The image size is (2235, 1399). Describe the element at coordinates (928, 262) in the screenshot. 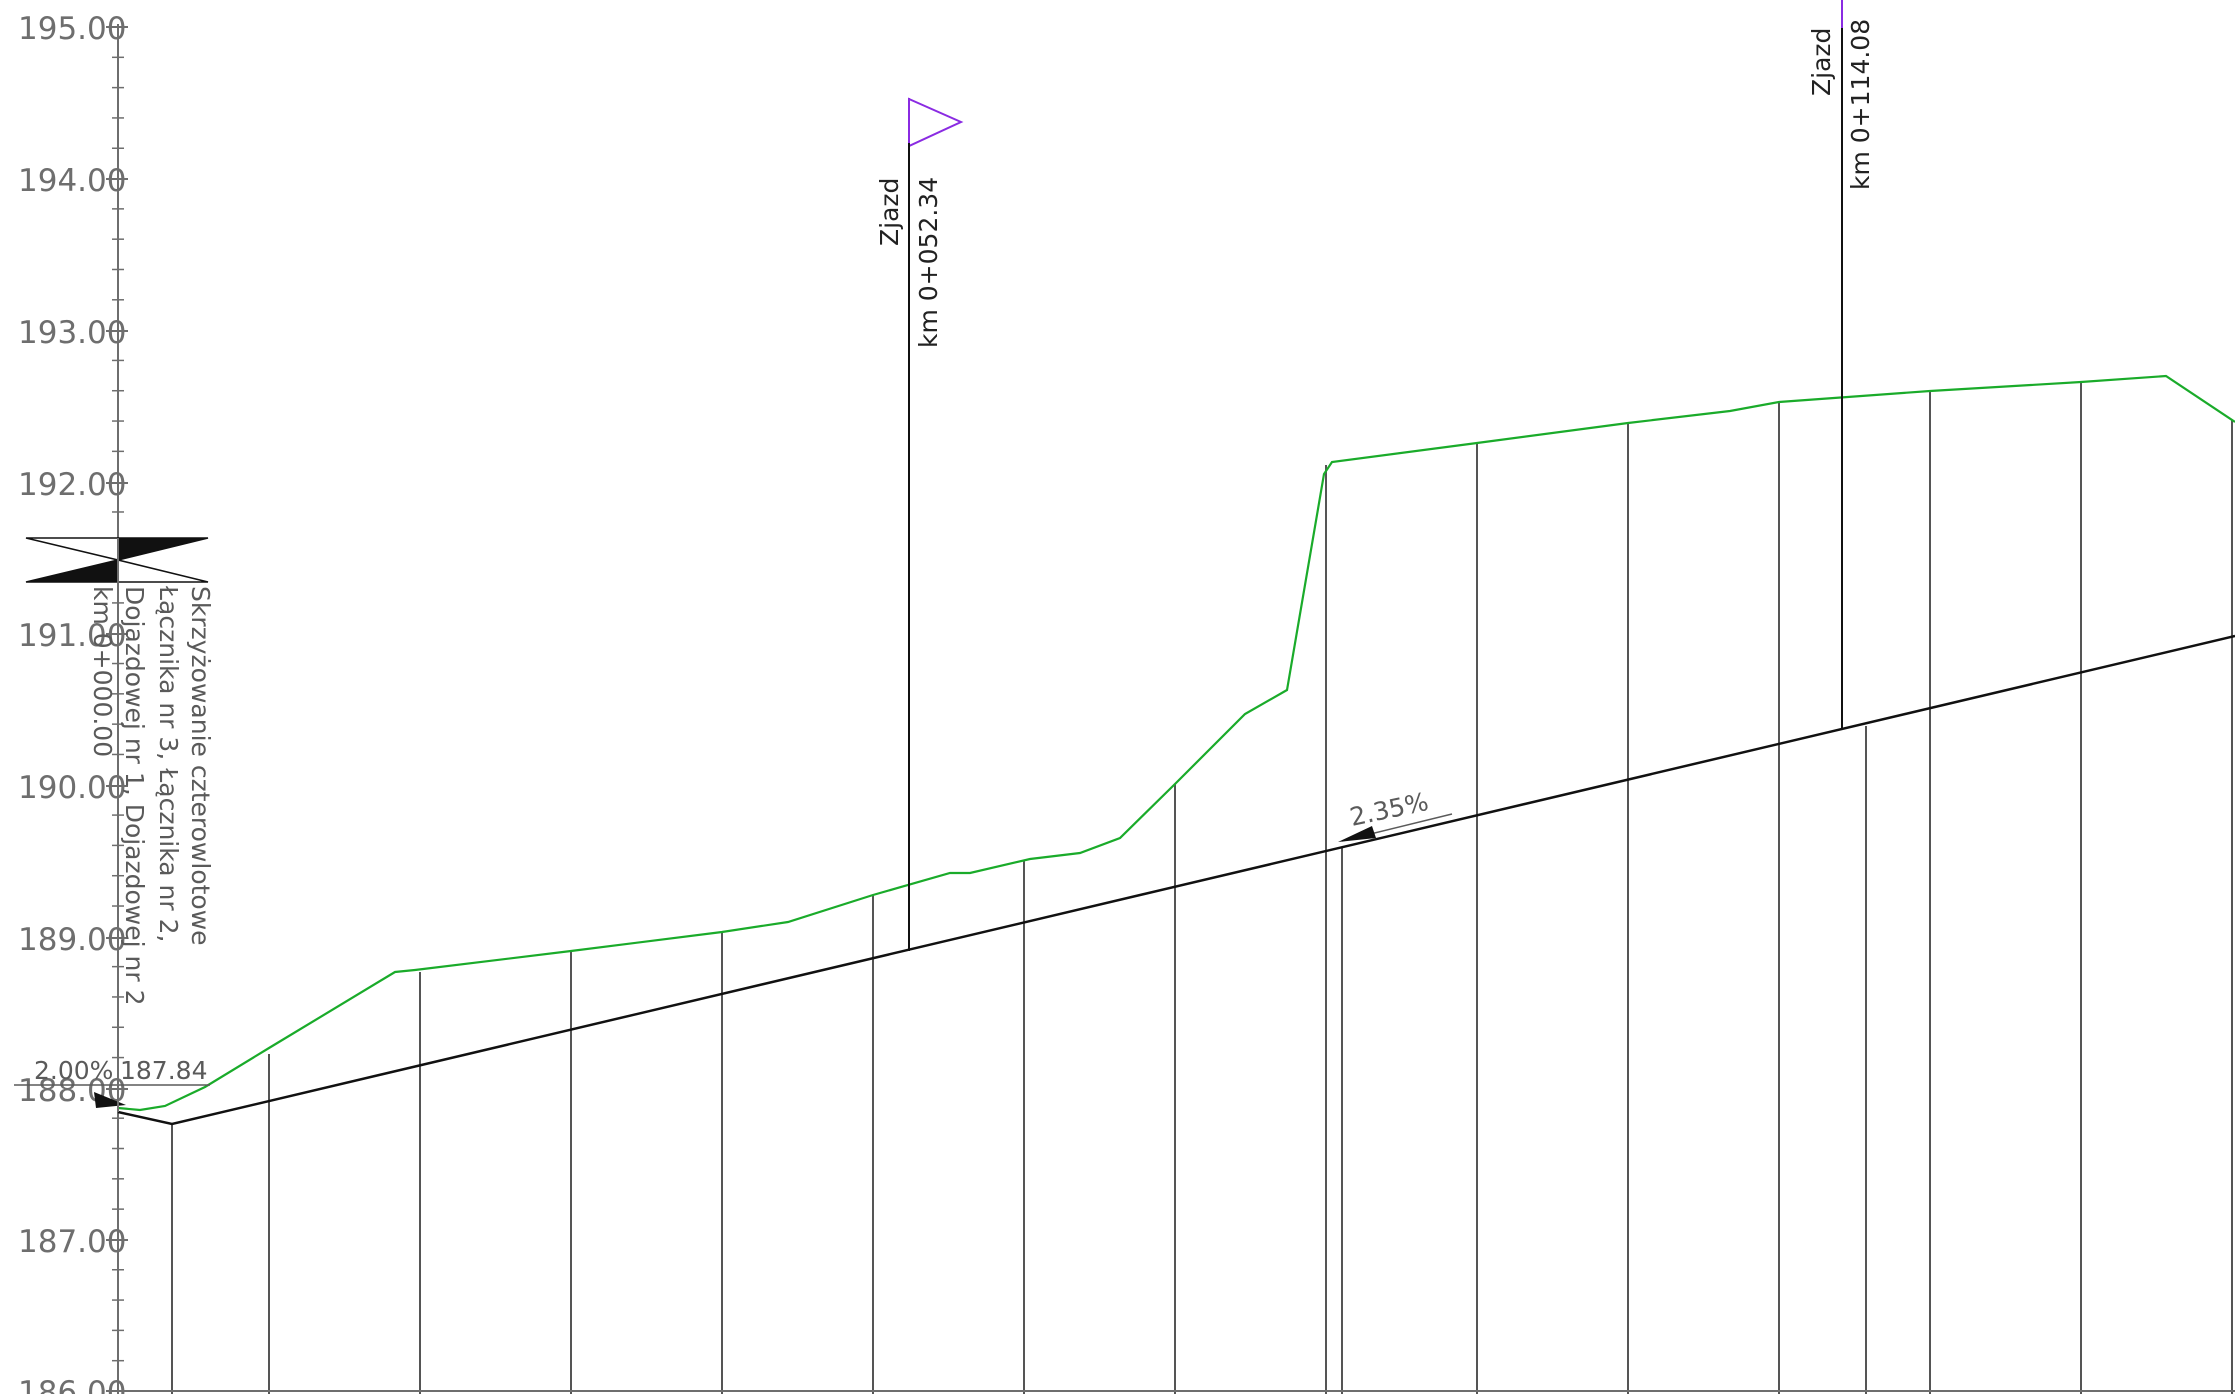

I see `exit-1-km: km 0+052.34` at that location.